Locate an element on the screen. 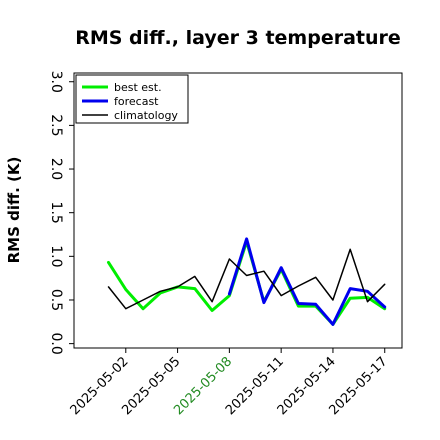 The image size is (440, 440). series-layer is located at coordinates (247, 281).